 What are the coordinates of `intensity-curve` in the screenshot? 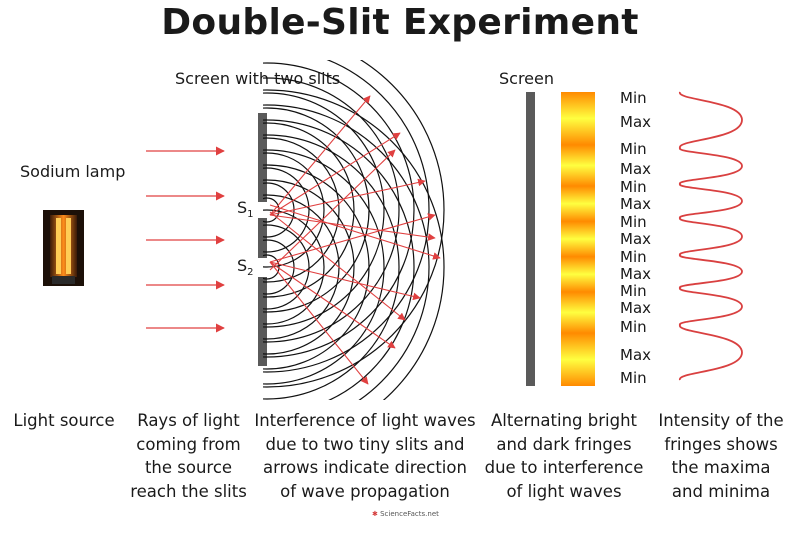 It's located at (711, 236).